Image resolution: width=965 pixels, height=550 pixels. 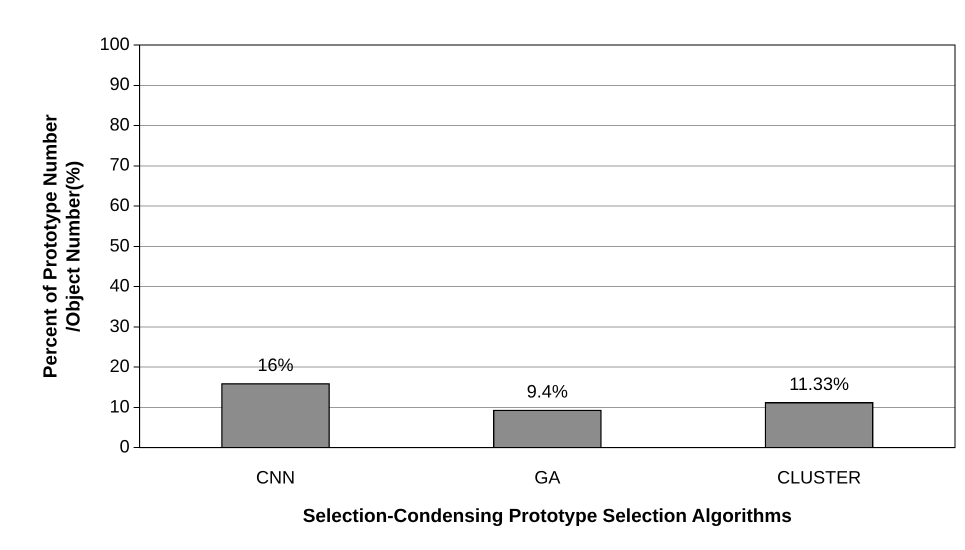 What do you see at coordinates (819, 477) in the screenshot?
I see `x-tick-label: CLUSTER` at bounding box center [819, 477].